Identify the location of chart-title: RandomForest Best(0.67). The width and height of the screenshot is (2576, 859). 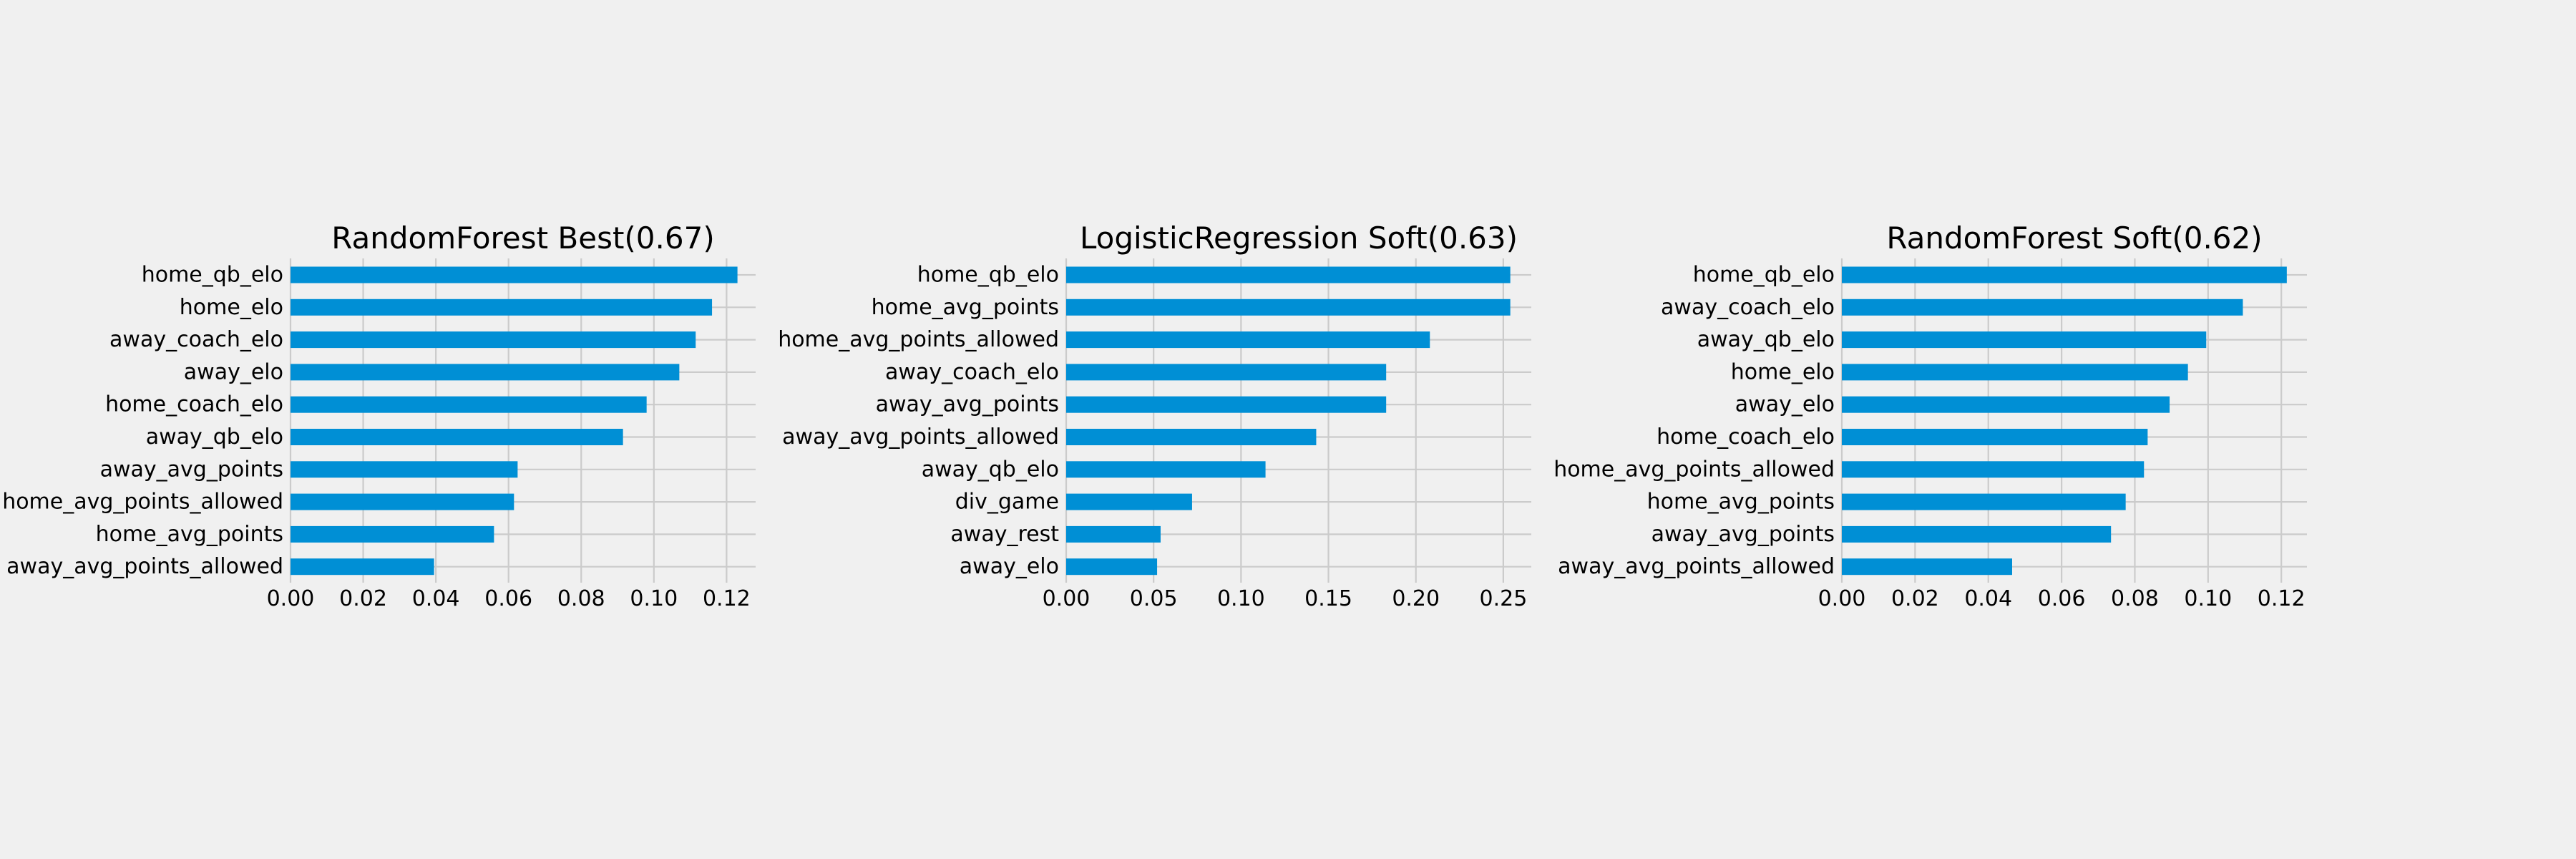
(522, 238).